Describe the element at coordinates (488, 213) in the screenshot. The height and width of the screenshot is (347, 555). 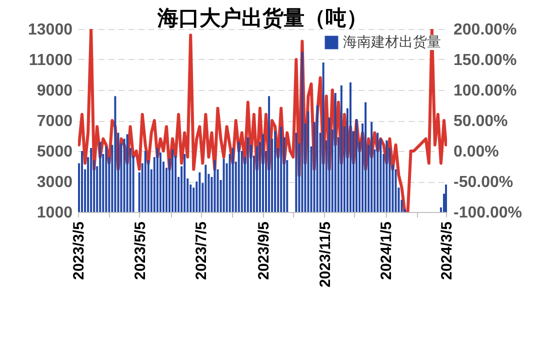
I see `y2-tick-label: -100.00%` at that location.